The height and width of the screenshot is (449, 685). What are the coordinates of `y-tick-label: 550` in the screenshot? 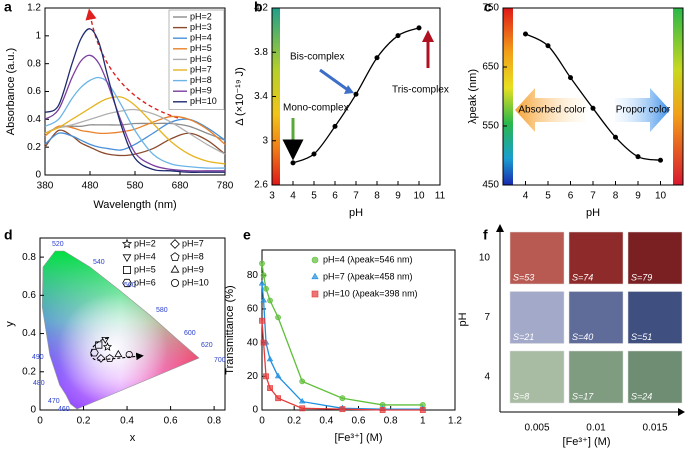 It's located at (490, 126).